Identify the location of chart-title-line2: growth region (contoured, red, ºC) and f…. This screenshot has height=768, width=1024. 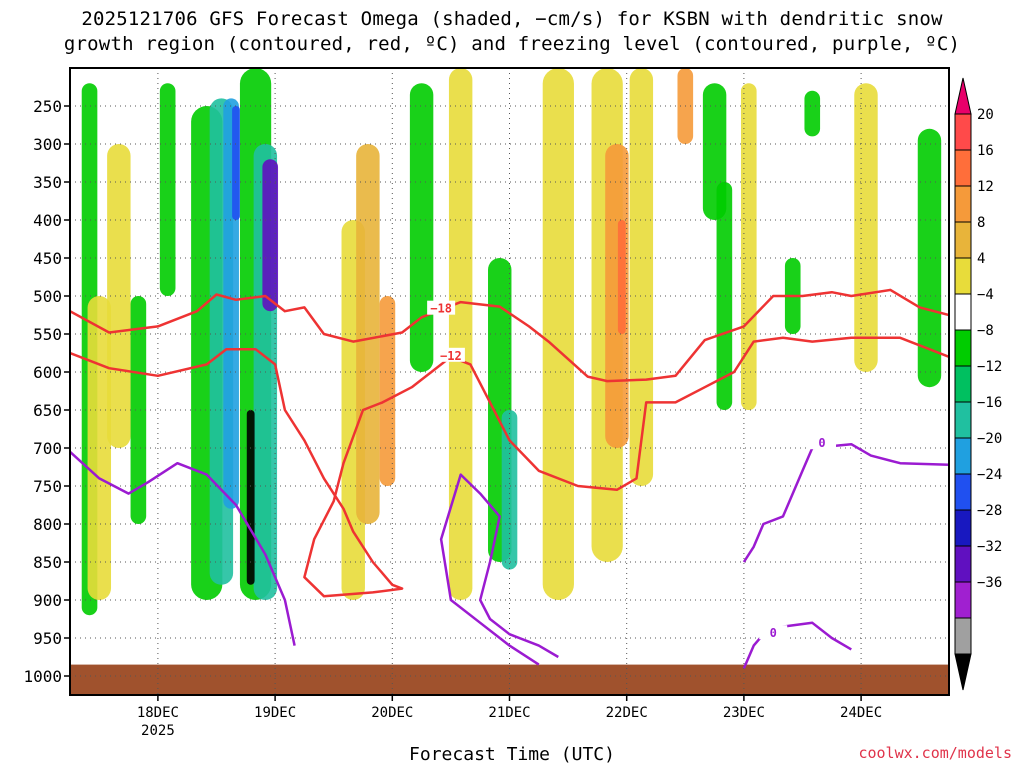
(512, 44).